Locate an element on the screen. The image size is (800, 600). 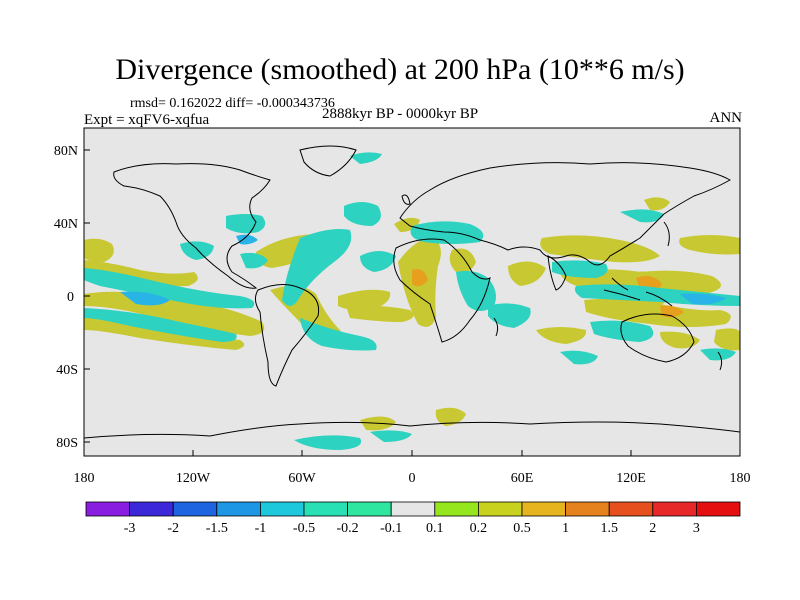
coast-antarctica is located at coordinates (412, 430).